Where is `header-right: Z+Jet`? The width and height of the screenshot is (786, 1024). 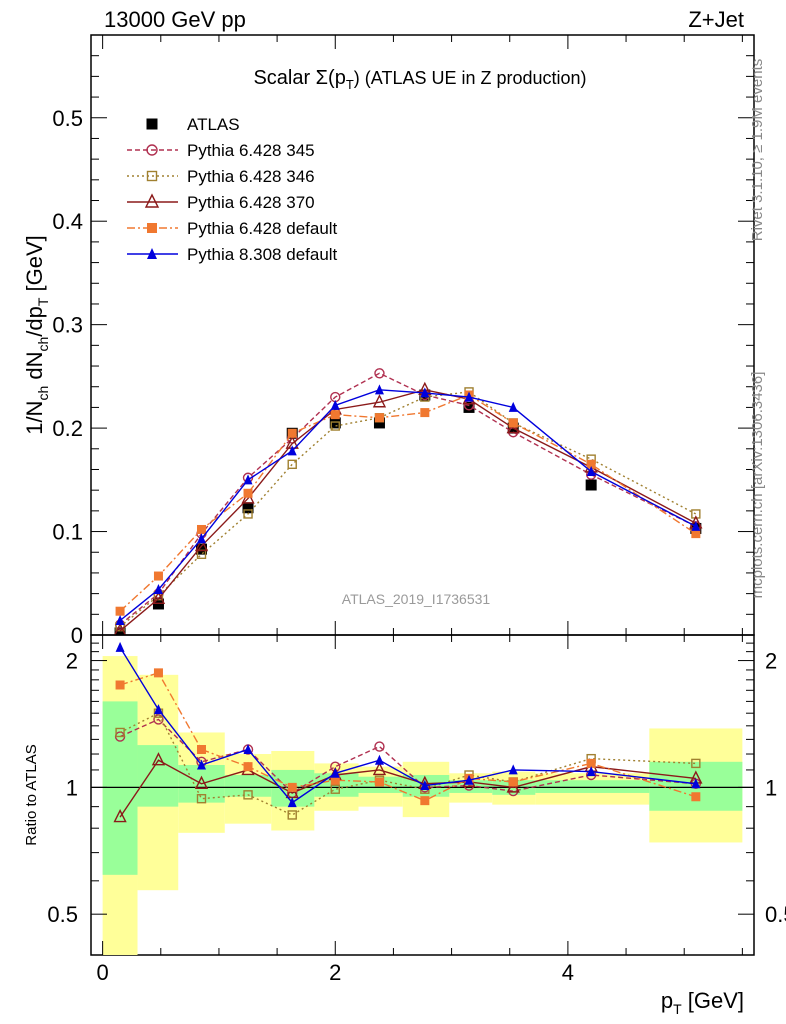 header-right: Z+Jet is located at coordinates (716, 19).